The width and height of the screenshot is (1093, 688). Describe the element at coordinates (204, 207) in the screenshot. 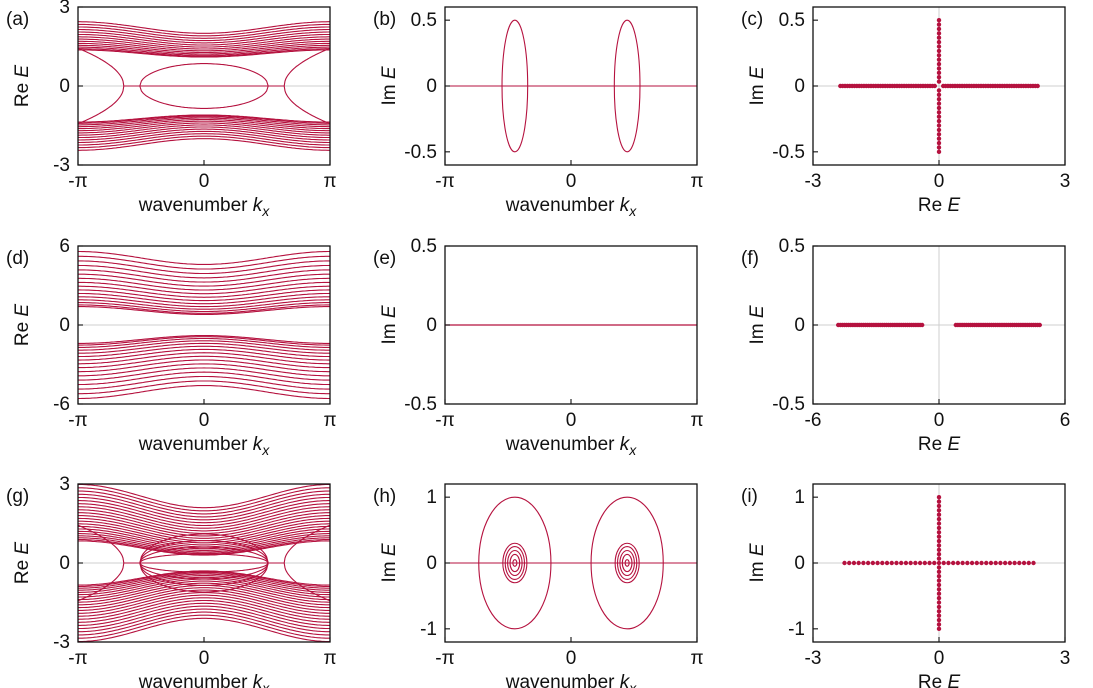

I see `x-axis-label: wavenumber kx` at that location.